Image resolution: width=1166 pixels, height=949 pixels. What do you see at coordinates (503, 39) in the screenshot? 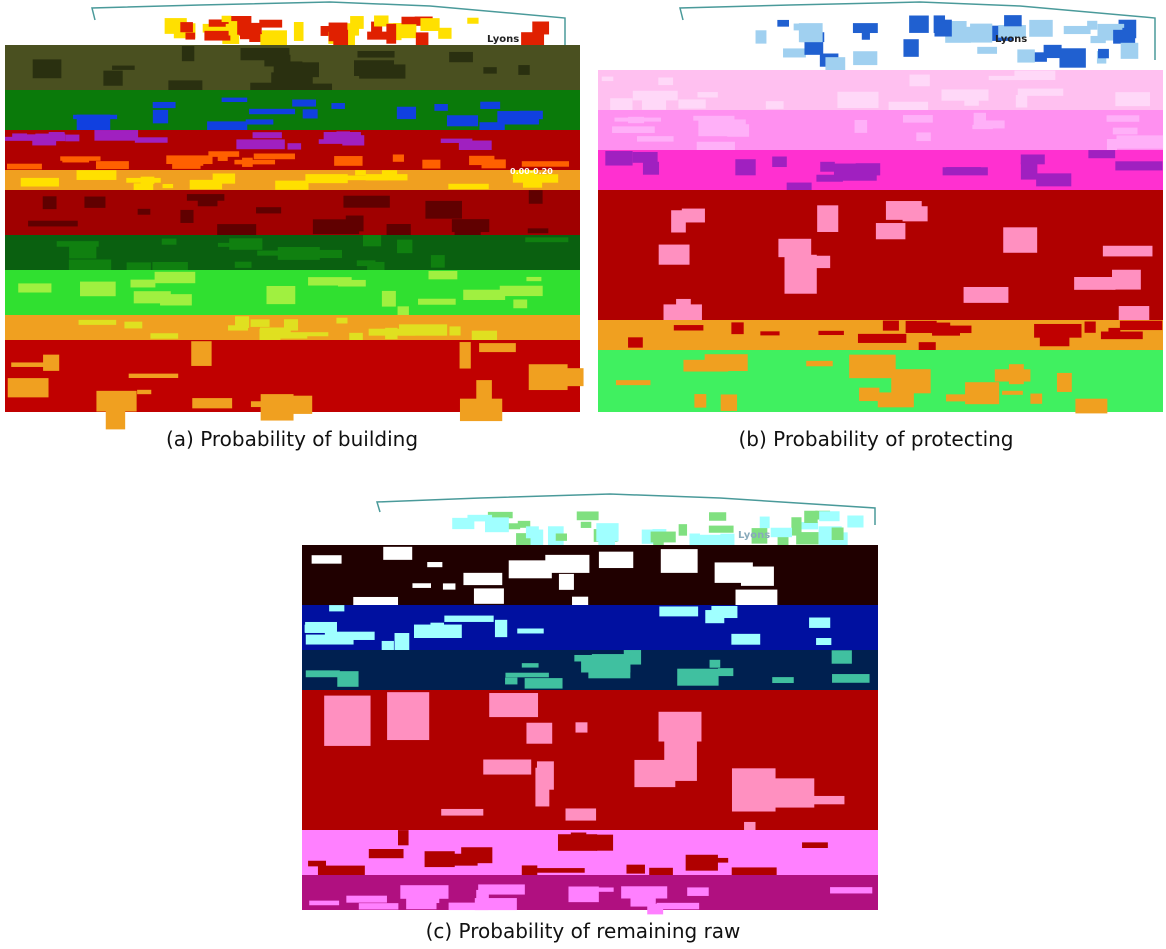
I see `map-label: Lyons` at bounding box center [503, 39].